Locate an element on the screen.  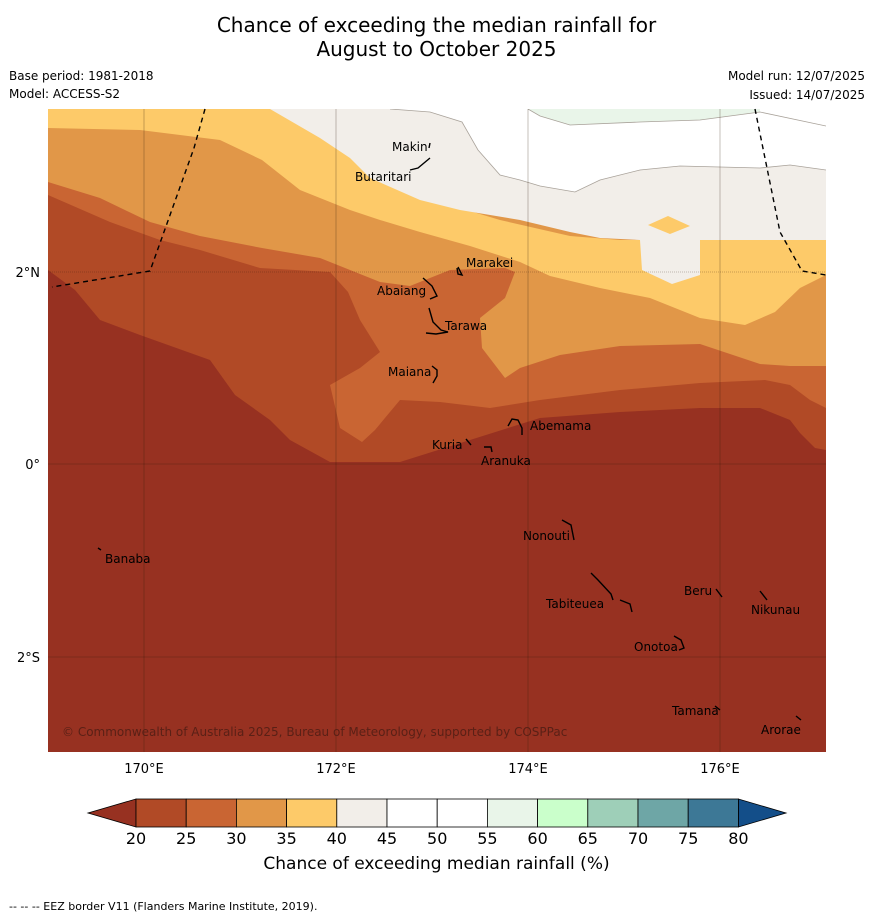
lon-label-170e: 170°E is located at coordinates (144, 769).